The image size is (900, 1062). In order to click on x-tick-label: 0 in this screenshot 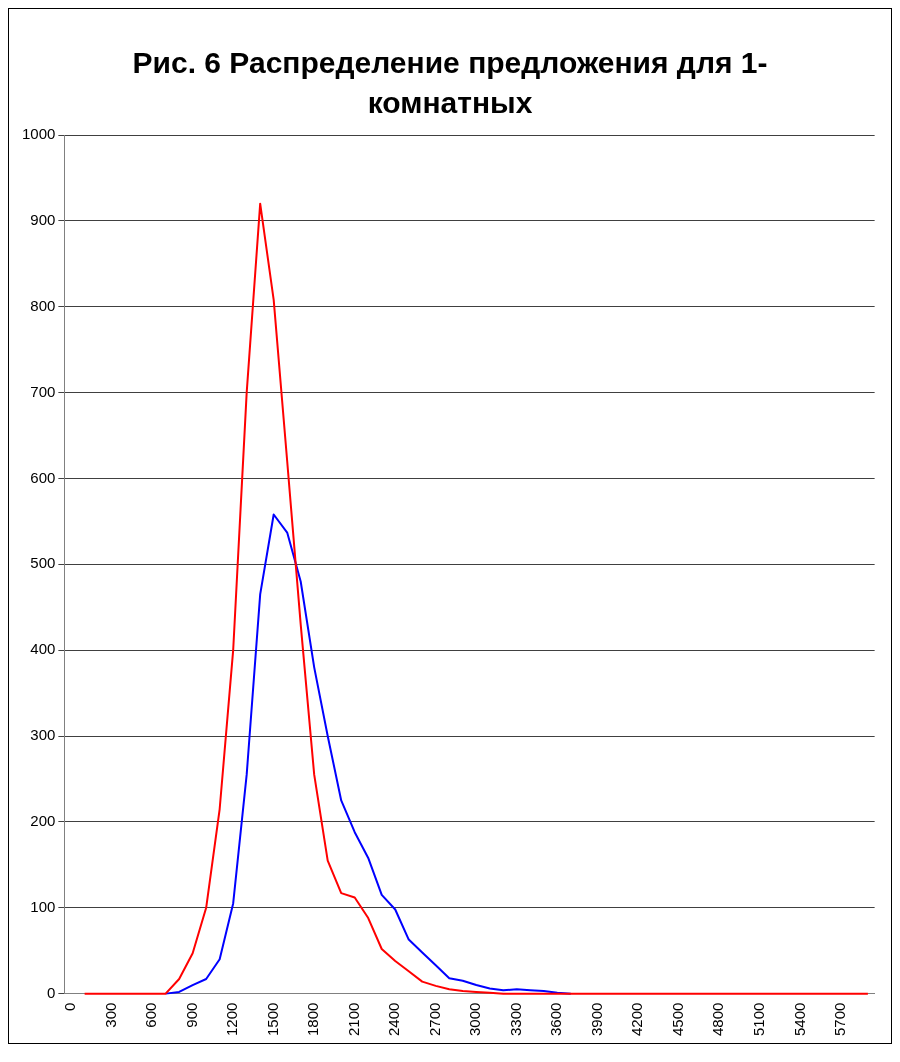, I will do `click(70, 1006)`.